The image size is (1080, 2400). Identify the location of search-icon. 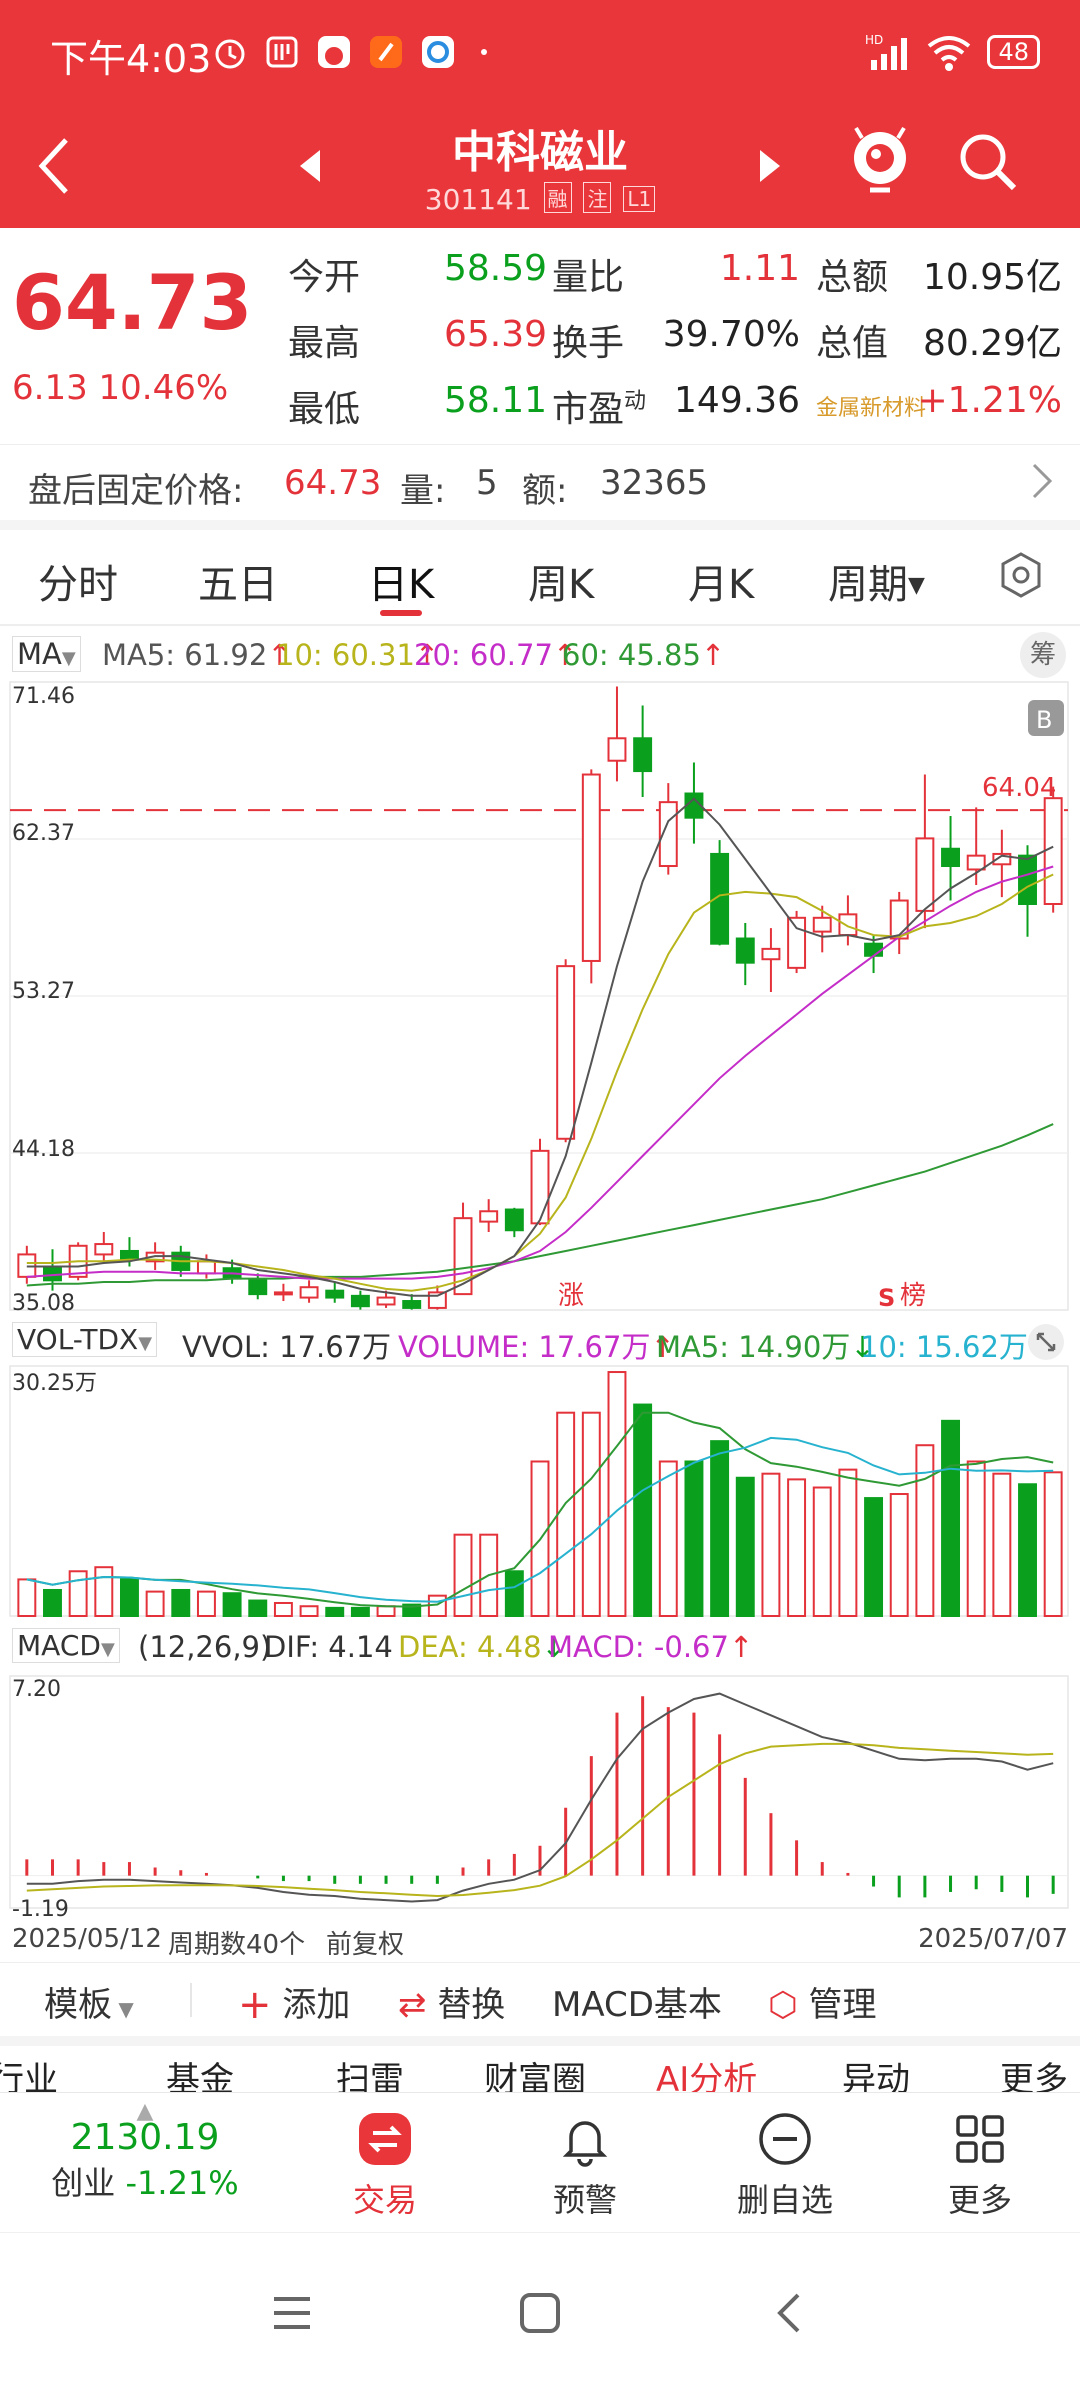
(988, 162).